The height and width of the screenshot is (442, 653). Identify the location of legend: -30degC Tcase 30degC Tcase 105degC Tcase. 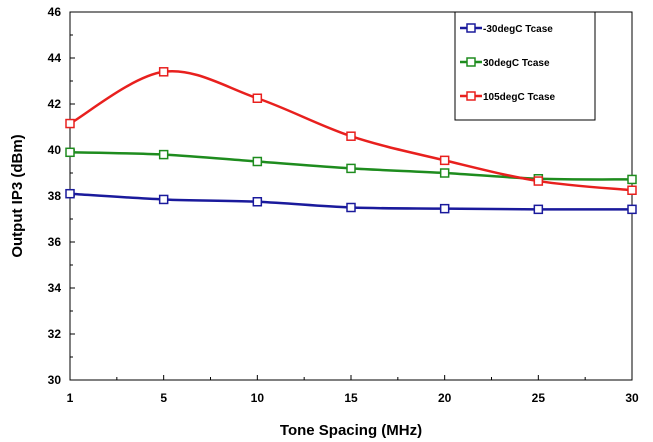
(525, 66).